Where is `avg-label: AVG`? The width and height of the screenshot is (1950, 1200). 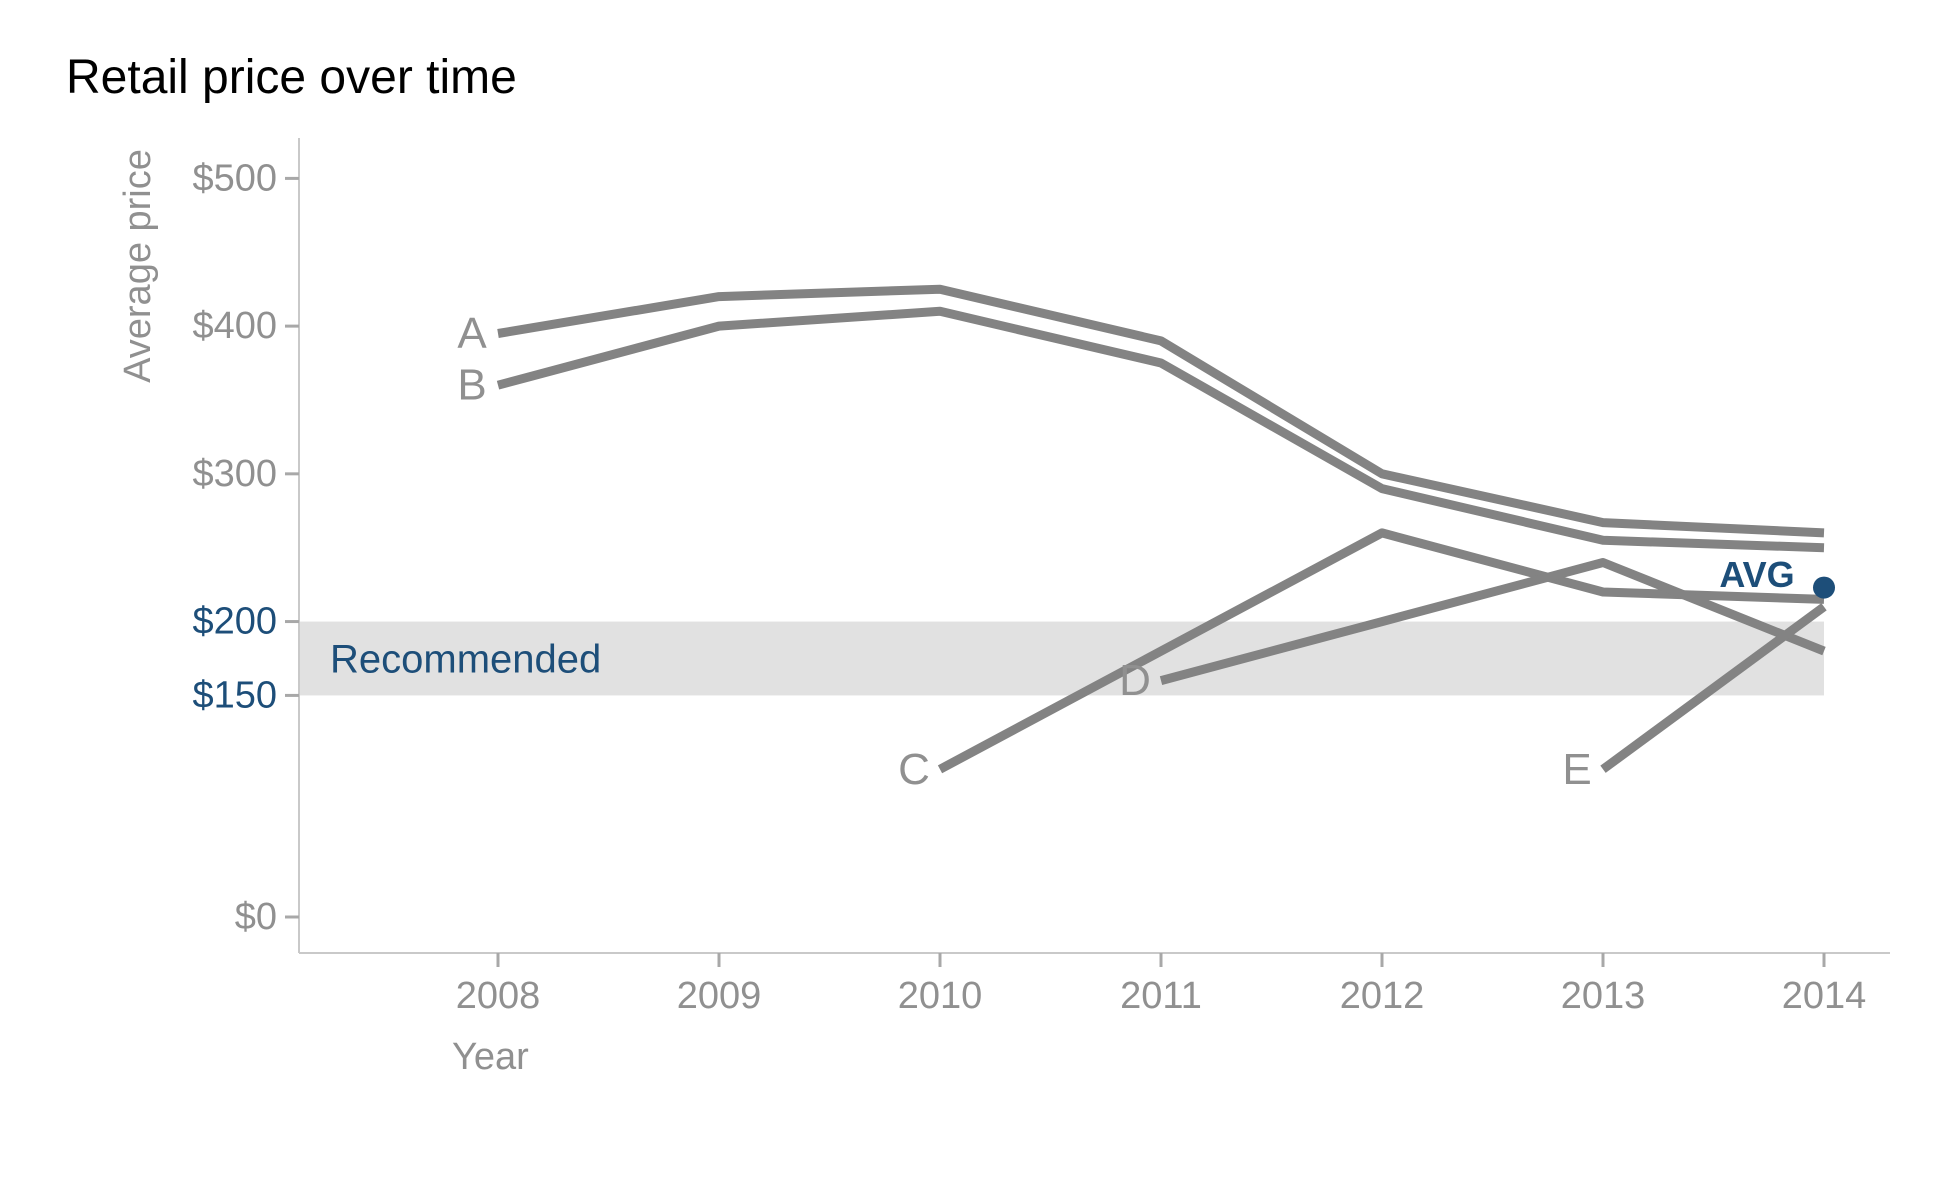
avg-label: AVG is located at coordinates (1756, 574).